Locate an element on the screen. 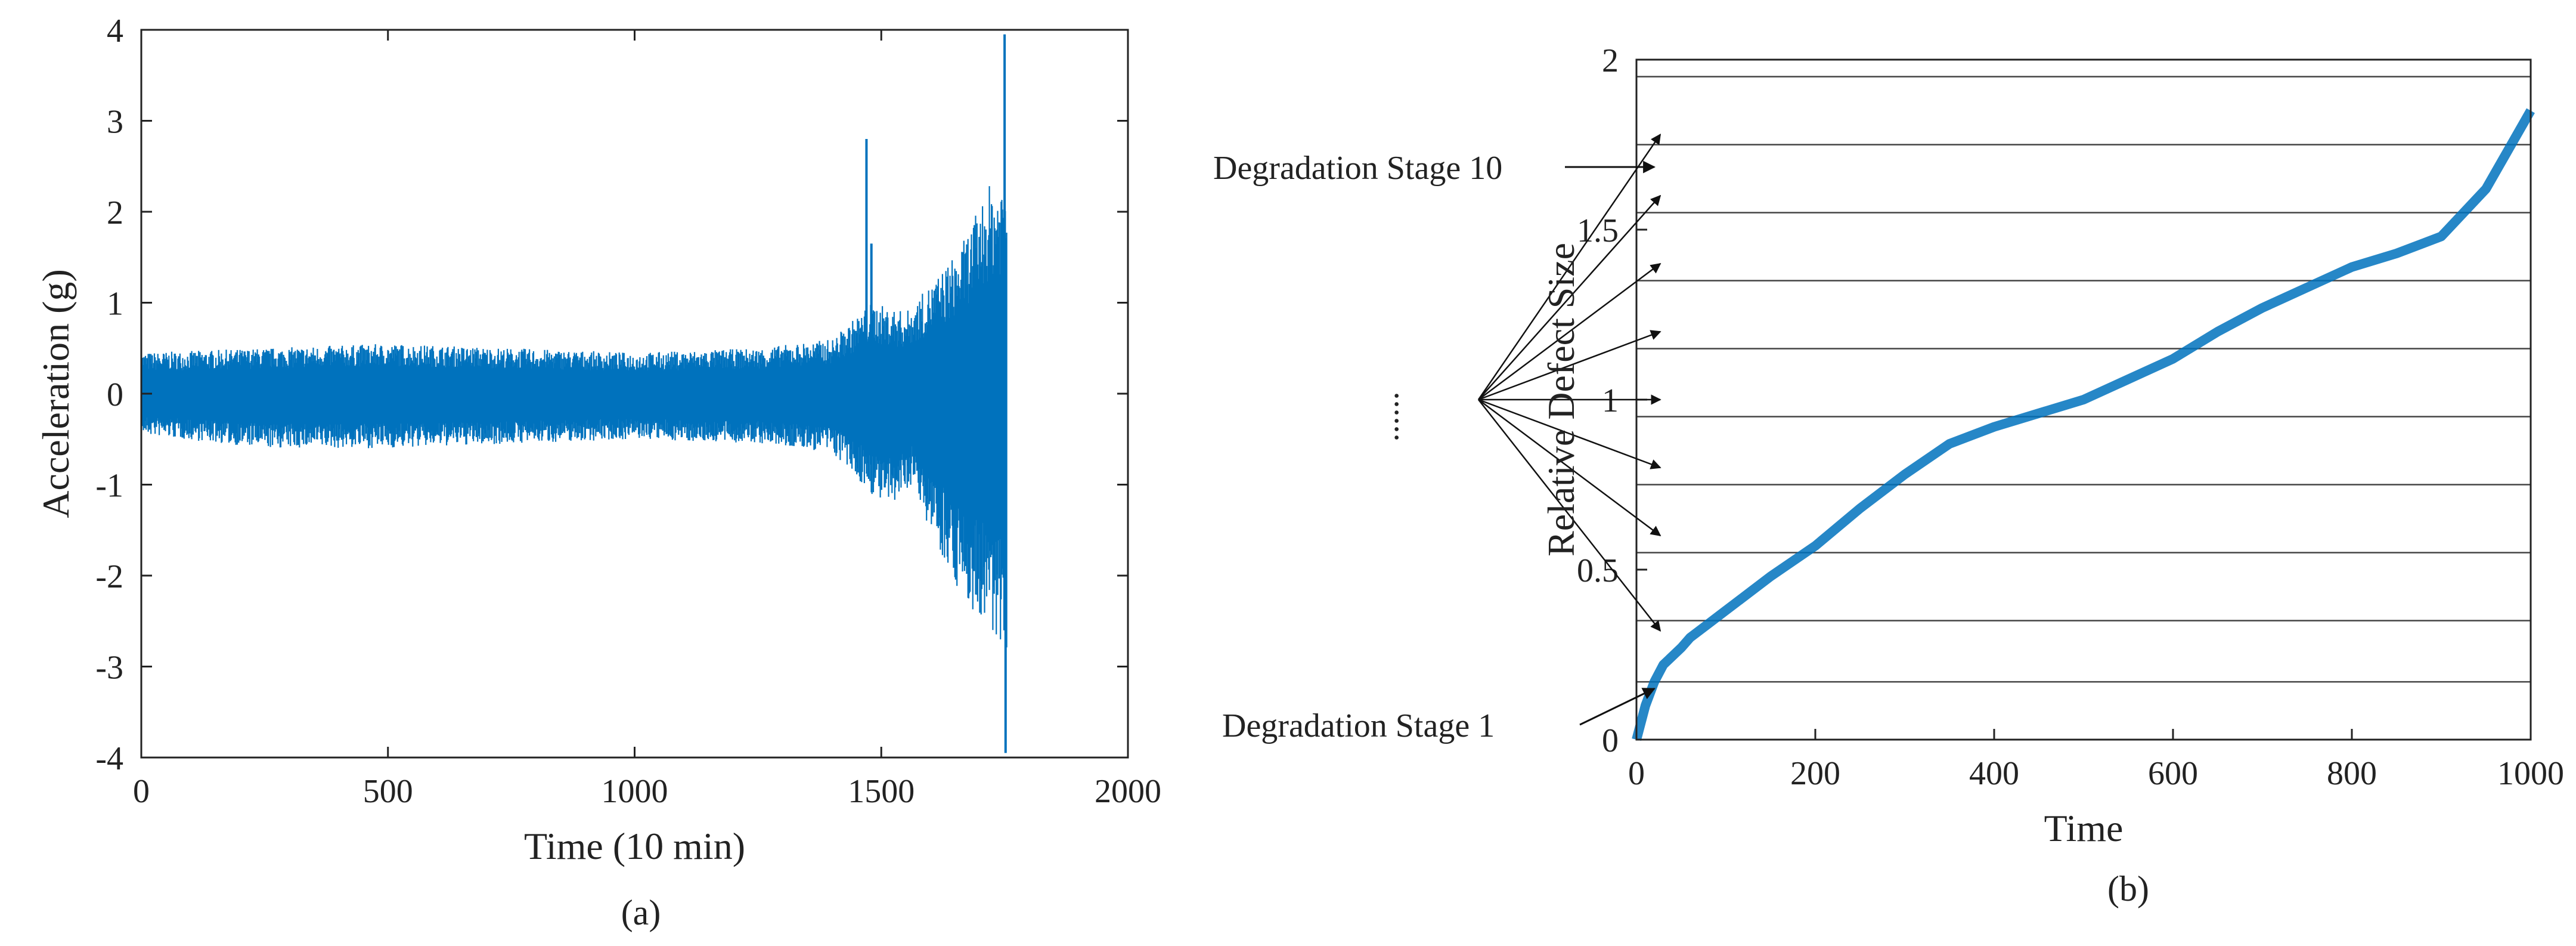 The image size is (2576, 946). panel-a-ytick-label: 1 is located at coordinates (115, 304).